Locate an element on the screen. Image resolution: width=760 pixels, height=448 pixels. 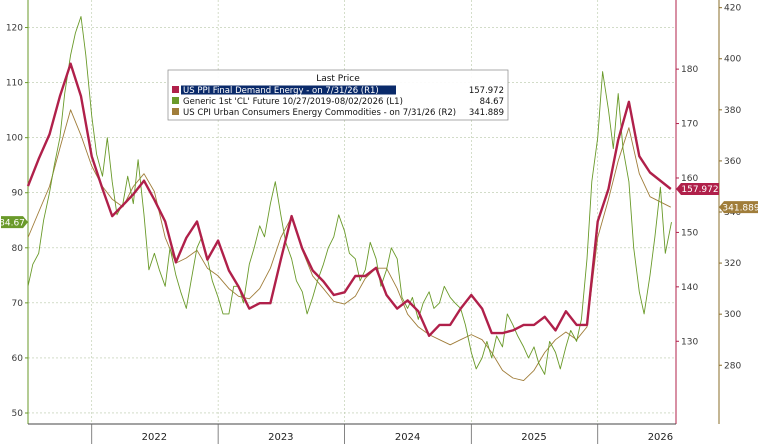
r1-tick-label-150: 150 is located at coordinates (689, 233).